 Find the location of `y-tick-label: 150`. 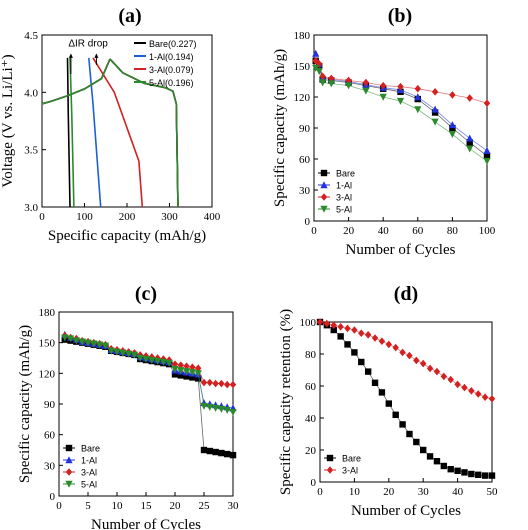

y-tick-label: 150 is located at coordinates (302, 67).